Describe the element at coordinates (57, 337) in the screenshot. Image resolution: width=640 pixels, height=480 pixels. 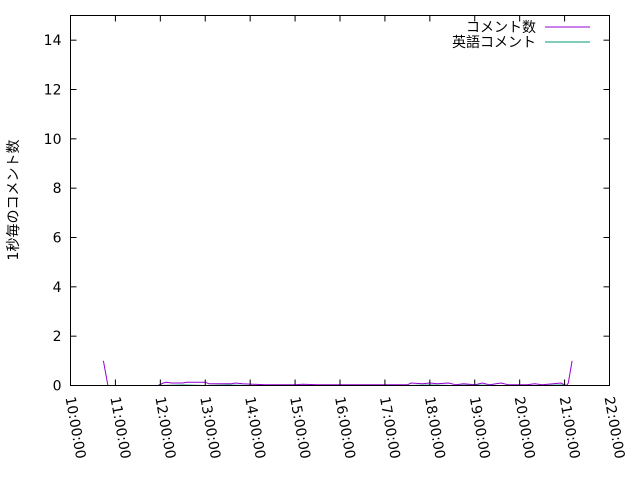
I see `y-tick-label: 2` at that location.